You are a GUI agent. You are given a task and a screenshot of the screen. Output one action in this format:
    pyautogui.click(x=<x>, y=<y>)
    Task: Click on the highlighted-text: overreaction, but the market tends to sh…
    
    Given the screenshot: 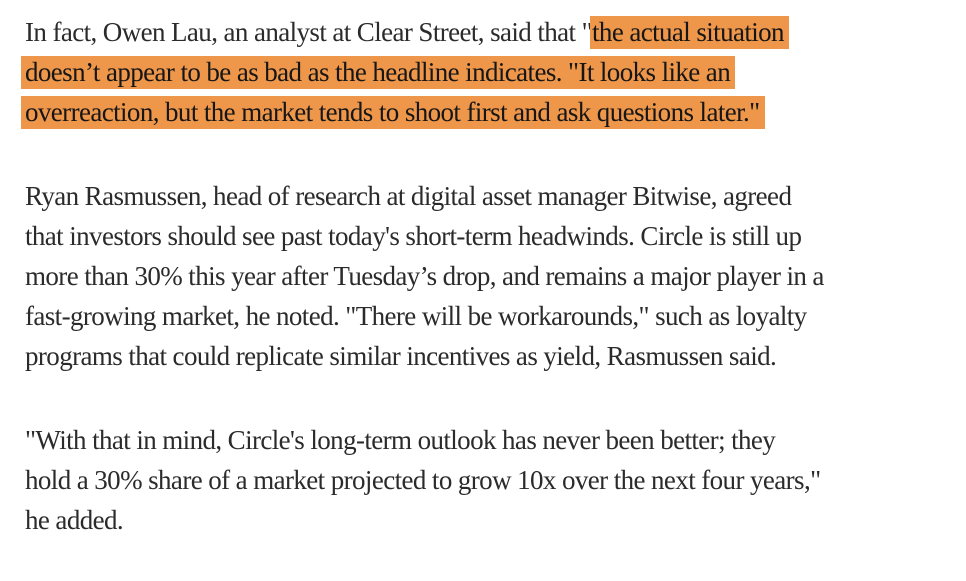 What is the action you would take?
    pyautogui.click(x=393, y=112)
    